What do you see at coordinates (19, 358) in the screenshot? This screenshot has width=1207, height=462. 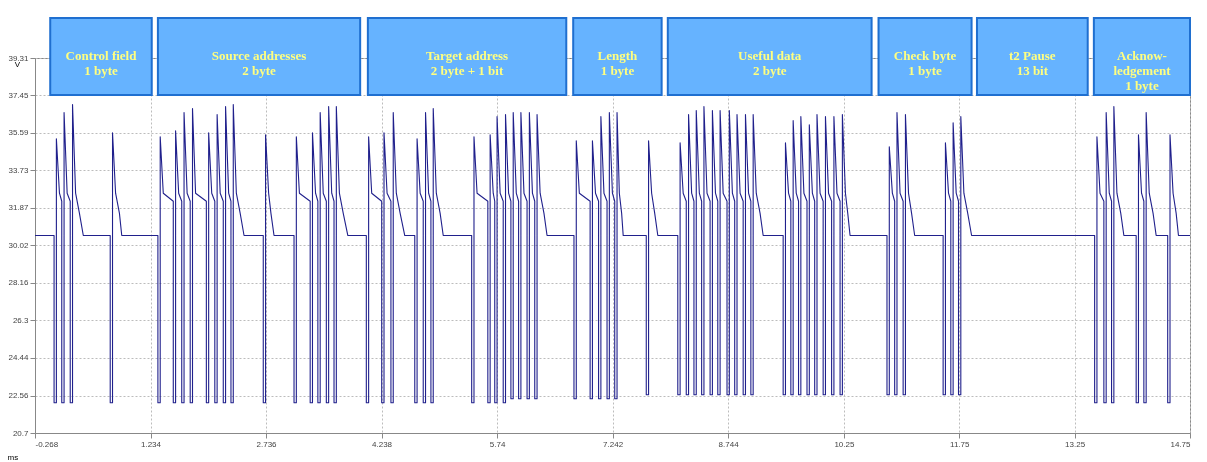 I see `y-tick-label: 24.44` at bounding box center [19, 358].